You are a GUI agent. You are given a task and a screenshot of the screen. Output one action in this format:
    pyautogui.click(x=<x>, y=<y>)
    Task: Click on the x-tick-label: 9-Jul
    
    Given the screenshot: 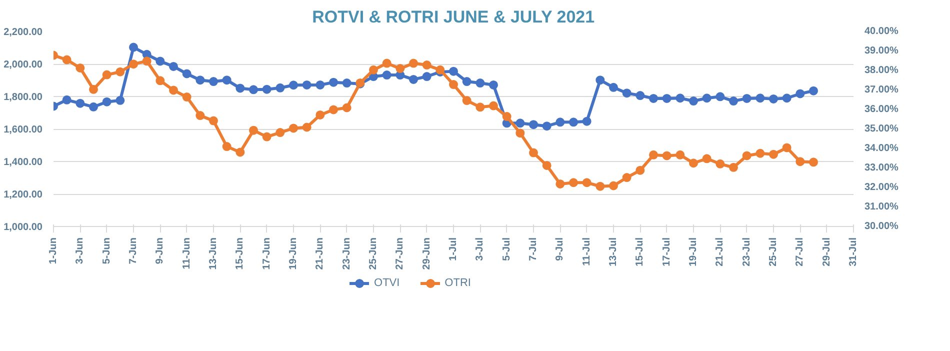 What is the action you would take?
    pyautogui.click(x=560, y=249)
    